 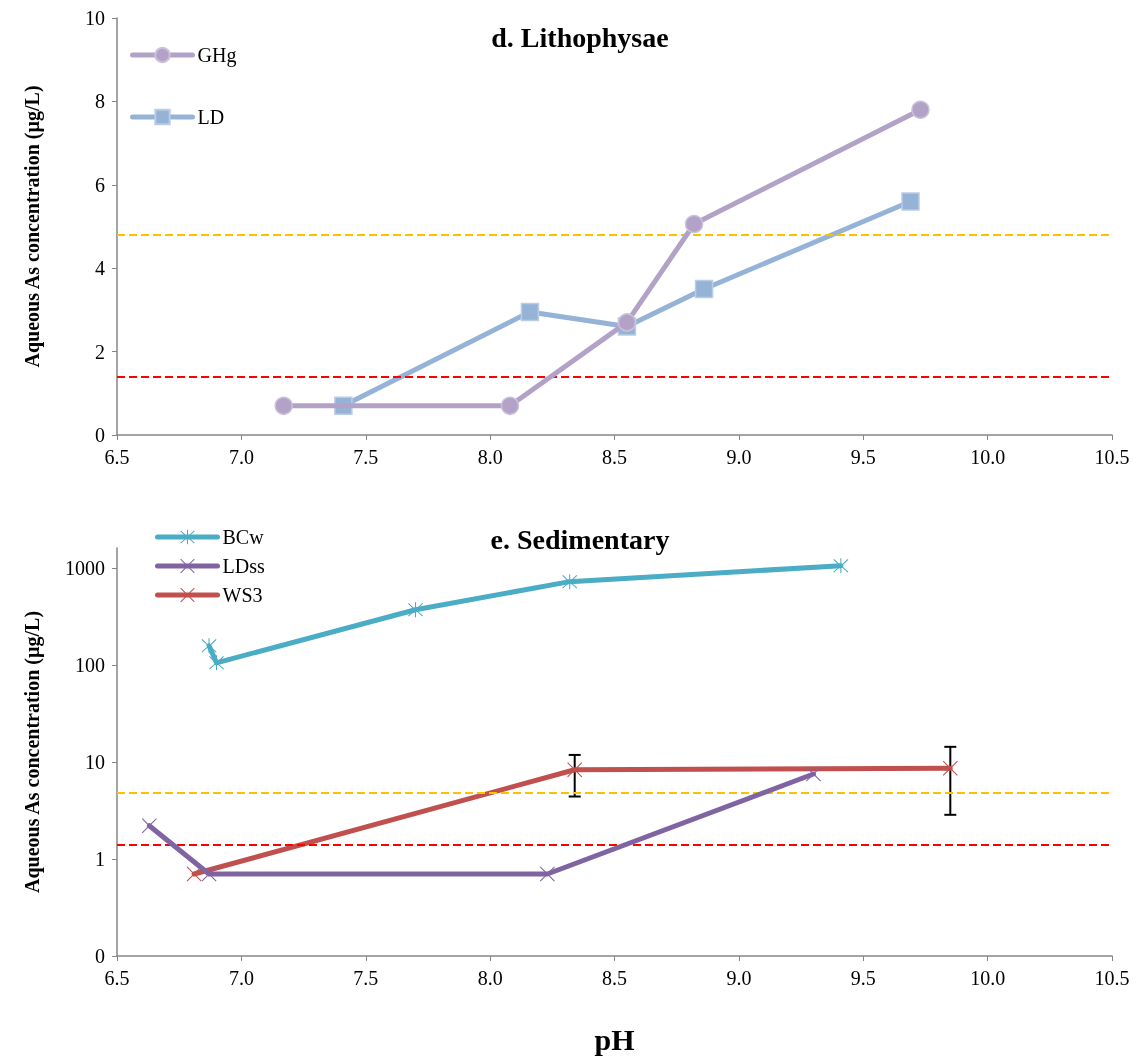 I want to click on legend-label: LD, so click(x=211, y=117).